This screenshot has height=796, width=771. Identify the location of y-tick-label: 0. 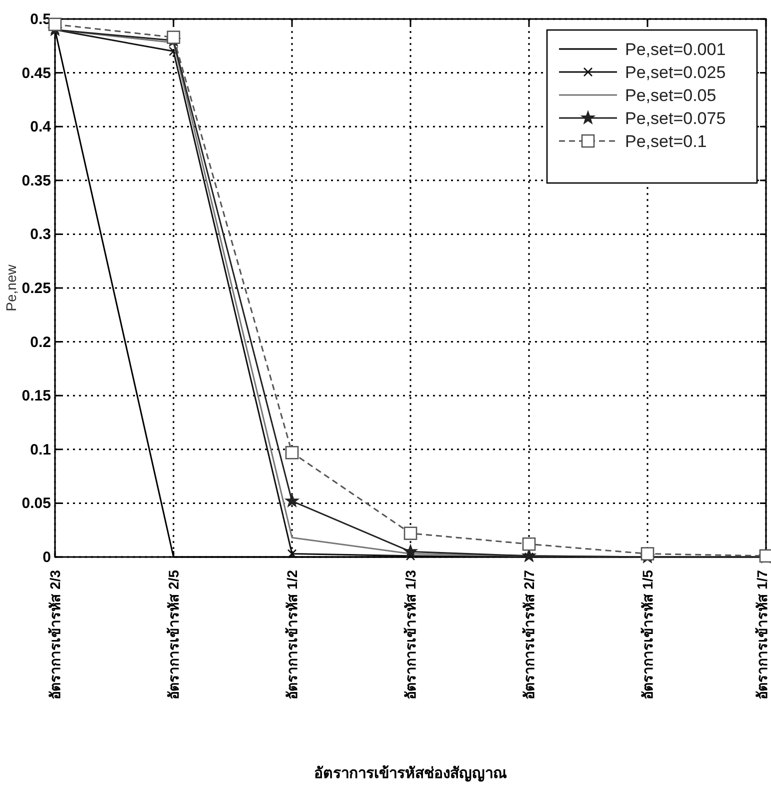
(46, 557).